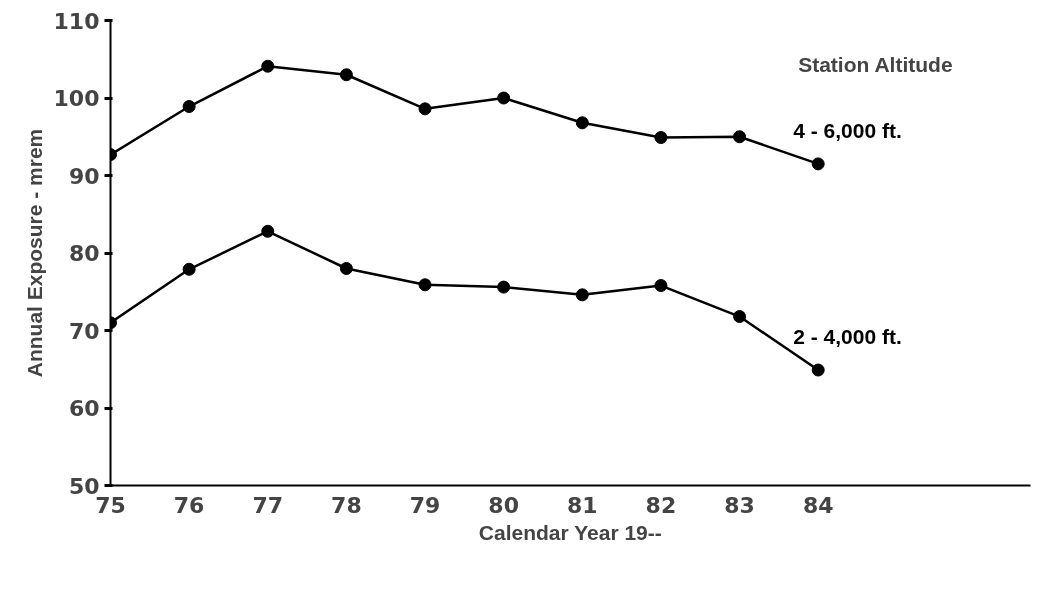 This screenshot has height=590, width=1050. What do you see at coordinates (818, 505) in the screenshot?
I see `x-tick-label: 84` at bounding box center [818, 505].